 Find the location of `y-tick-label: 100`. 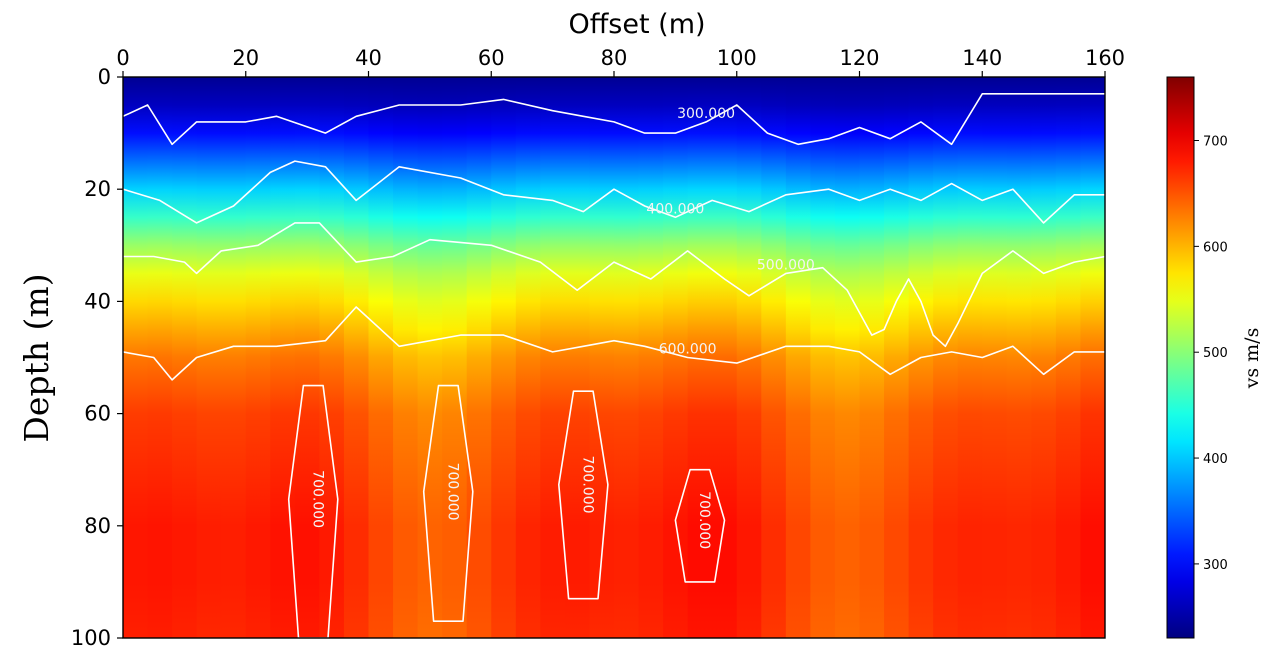

y-tick-label: 100 is located at coordinates (91, 638).